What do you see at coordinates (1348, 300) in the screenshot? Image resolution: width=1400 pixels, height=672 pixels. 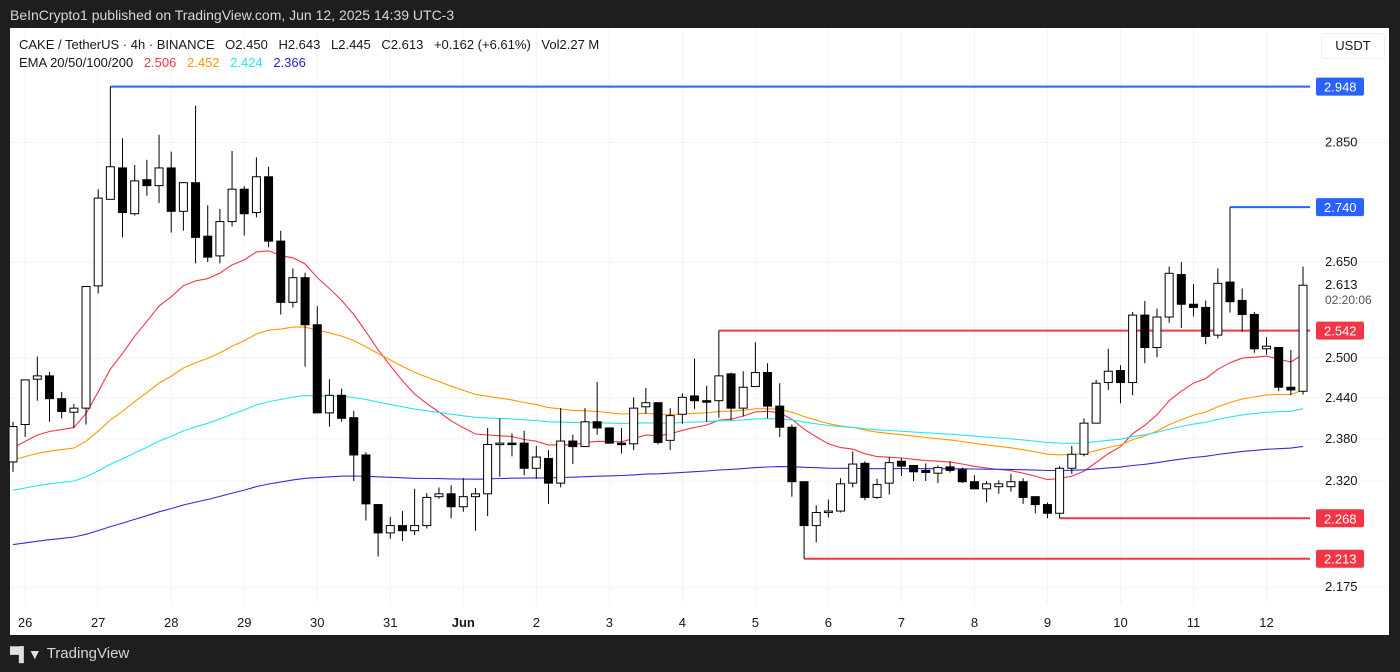 I see `bar-countdown: 02:20:06` at bounding box center [1348, 300].